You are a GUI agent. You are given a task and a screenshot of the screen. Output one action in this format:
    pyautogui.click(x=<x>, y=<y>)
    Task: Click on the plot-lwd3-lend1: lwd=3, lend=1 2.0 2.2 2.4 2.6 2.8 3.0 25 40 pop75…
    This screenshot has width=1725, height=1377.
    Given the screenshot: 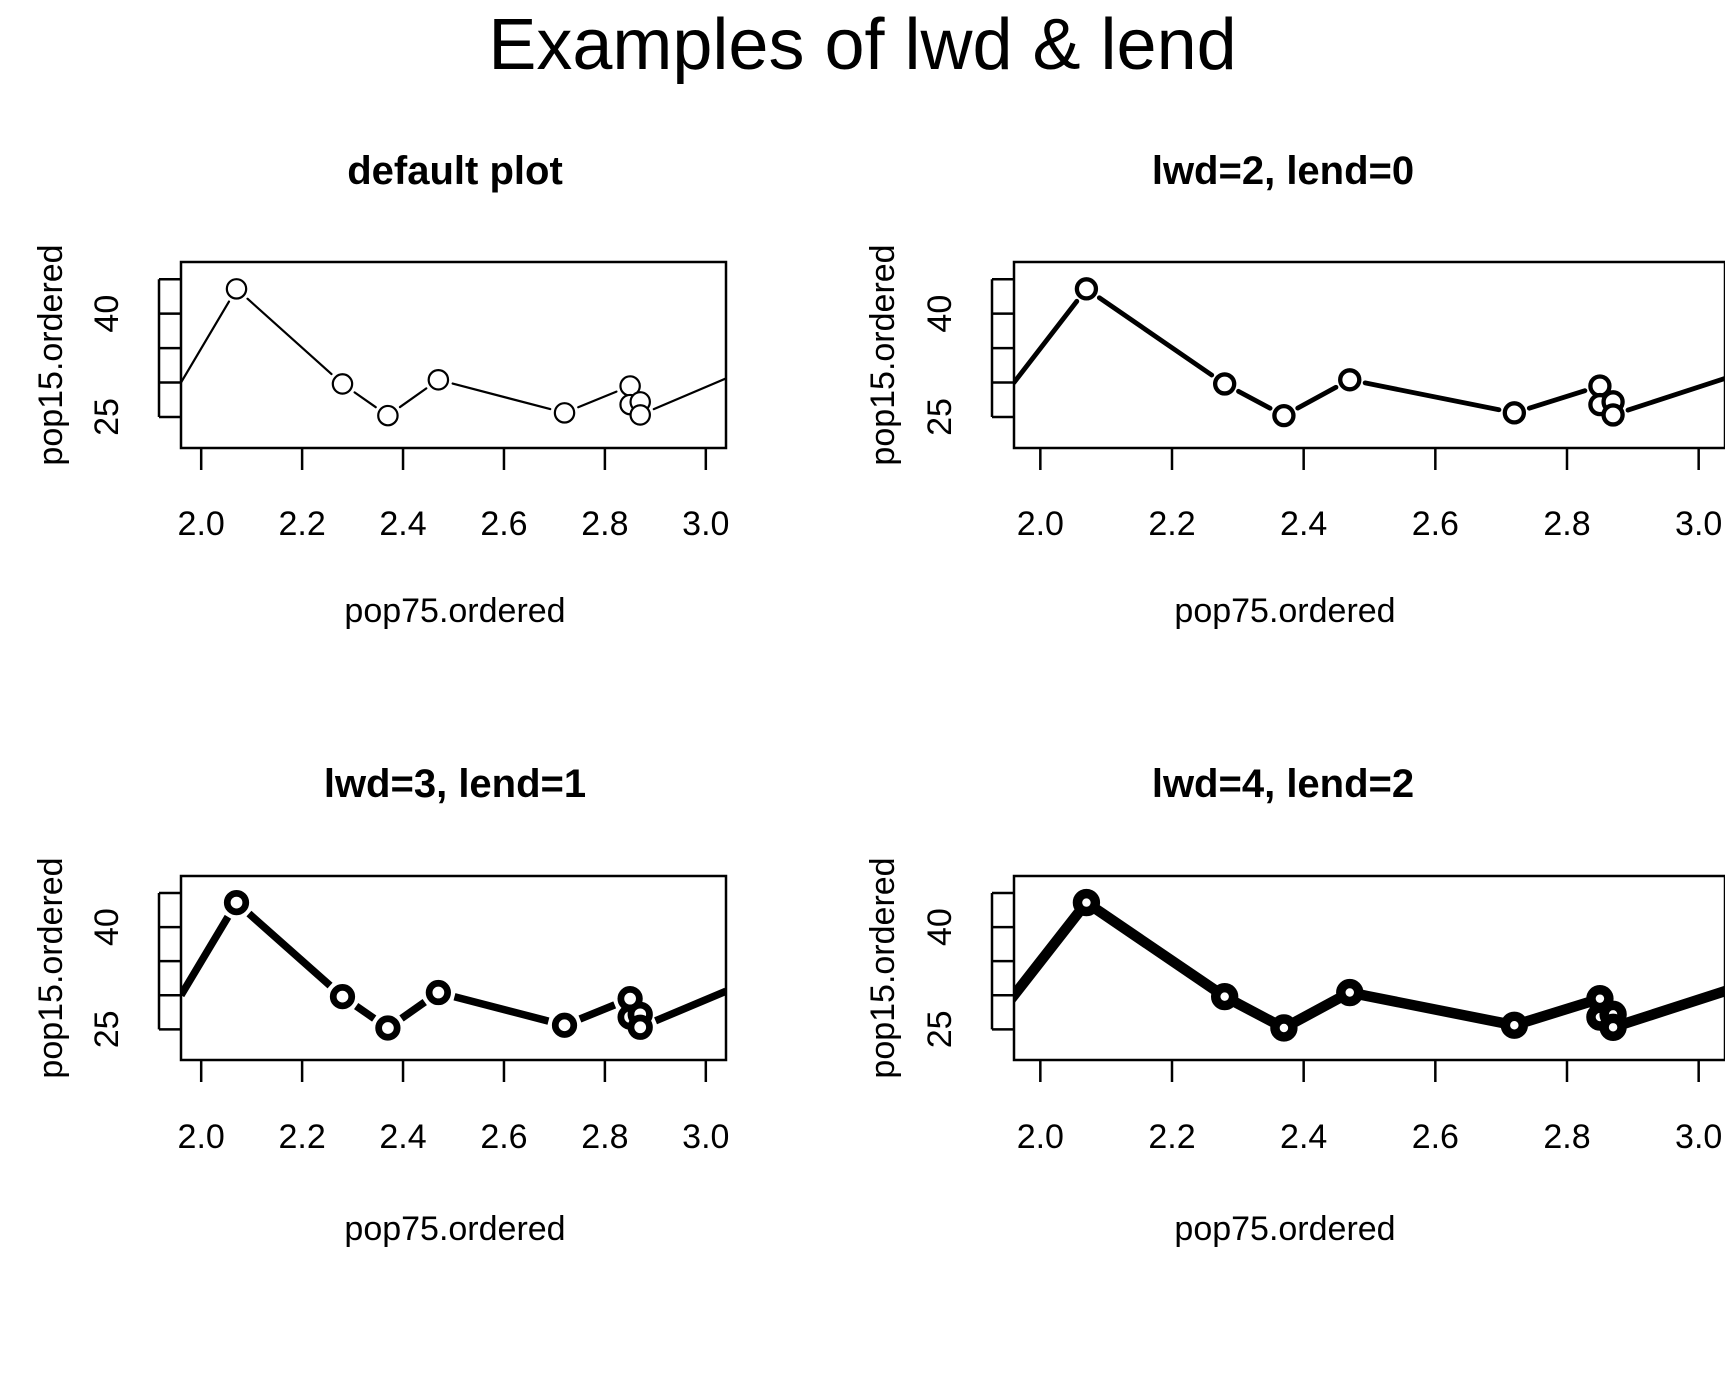 What is the action you would take?
    pyautogui.click(x=380, y=1005)
    